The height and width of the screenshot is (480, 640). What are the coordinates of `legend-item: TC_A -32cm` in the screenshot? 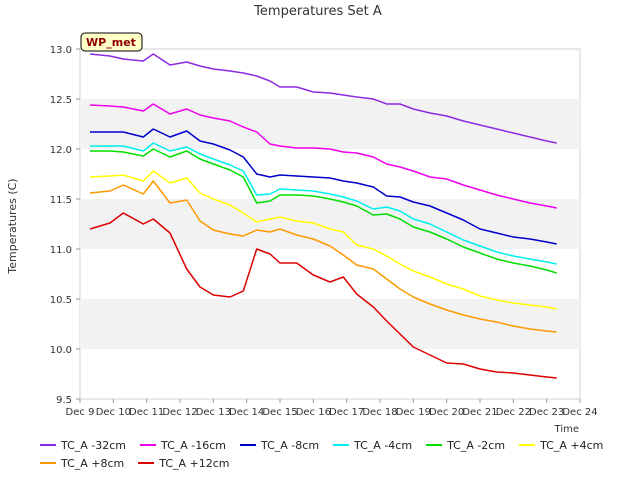 It's located at (83, 445).